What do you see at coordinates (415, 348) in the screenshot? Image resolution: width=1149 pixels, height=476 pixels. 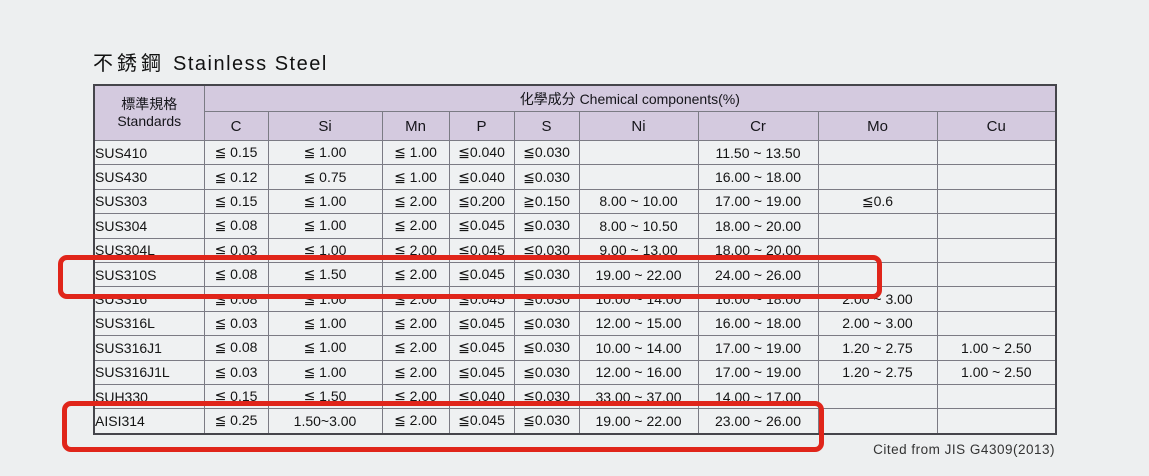 I see `cell-sus316j1-mn: ≦ 2.00` at bounding box center [415, 348].